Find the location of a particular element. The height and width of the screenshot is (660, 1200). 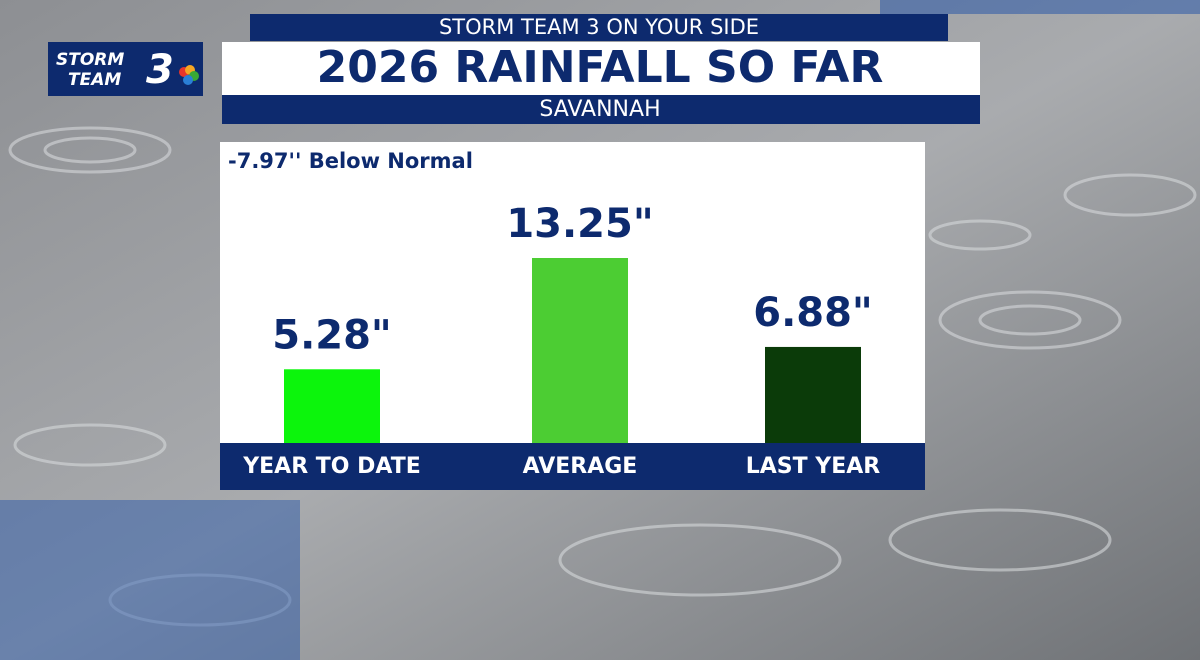

chart-title: 2026 RAINFALL SO FAR is located at coordinates (600, 67).